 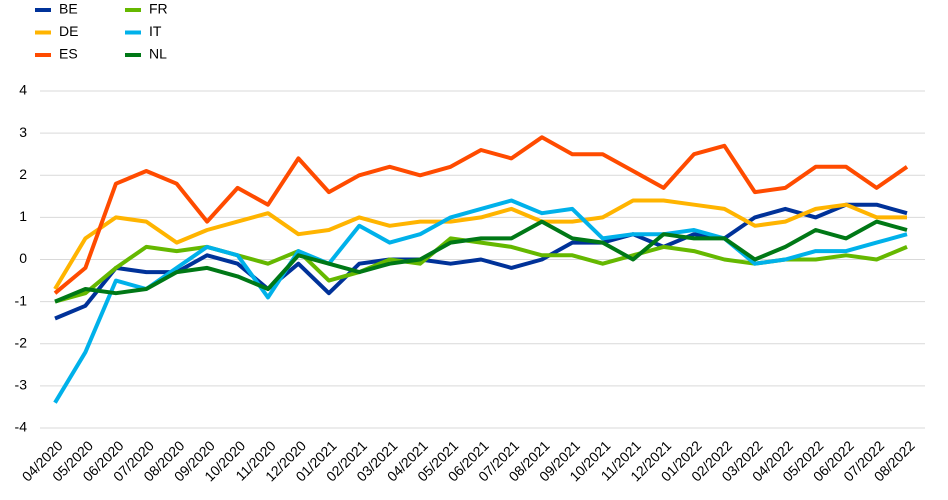 What do you see at coordinates (68, 54) in the screenshot?
I see `legend-label: ES` at bounding box center [68, 54].